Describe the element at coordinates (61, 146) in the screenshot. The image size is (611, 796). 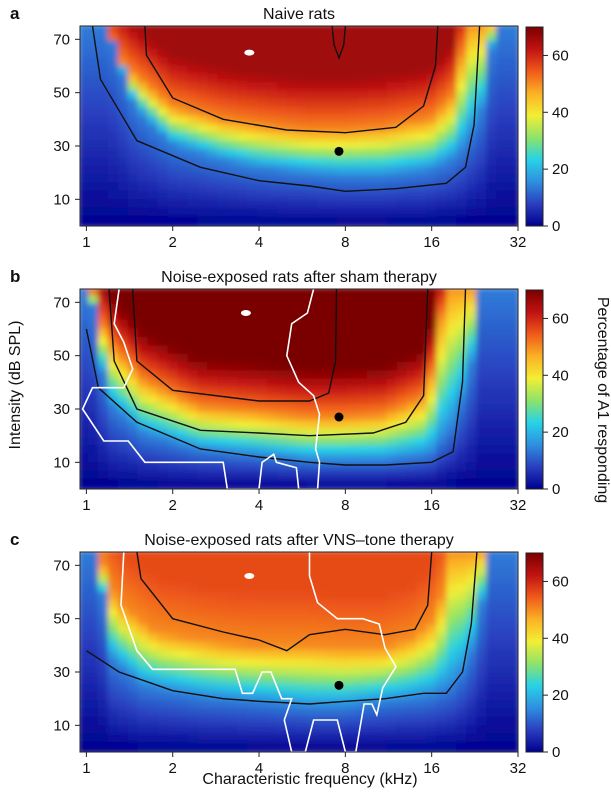
I see `y-tick-label: 30` at that location.